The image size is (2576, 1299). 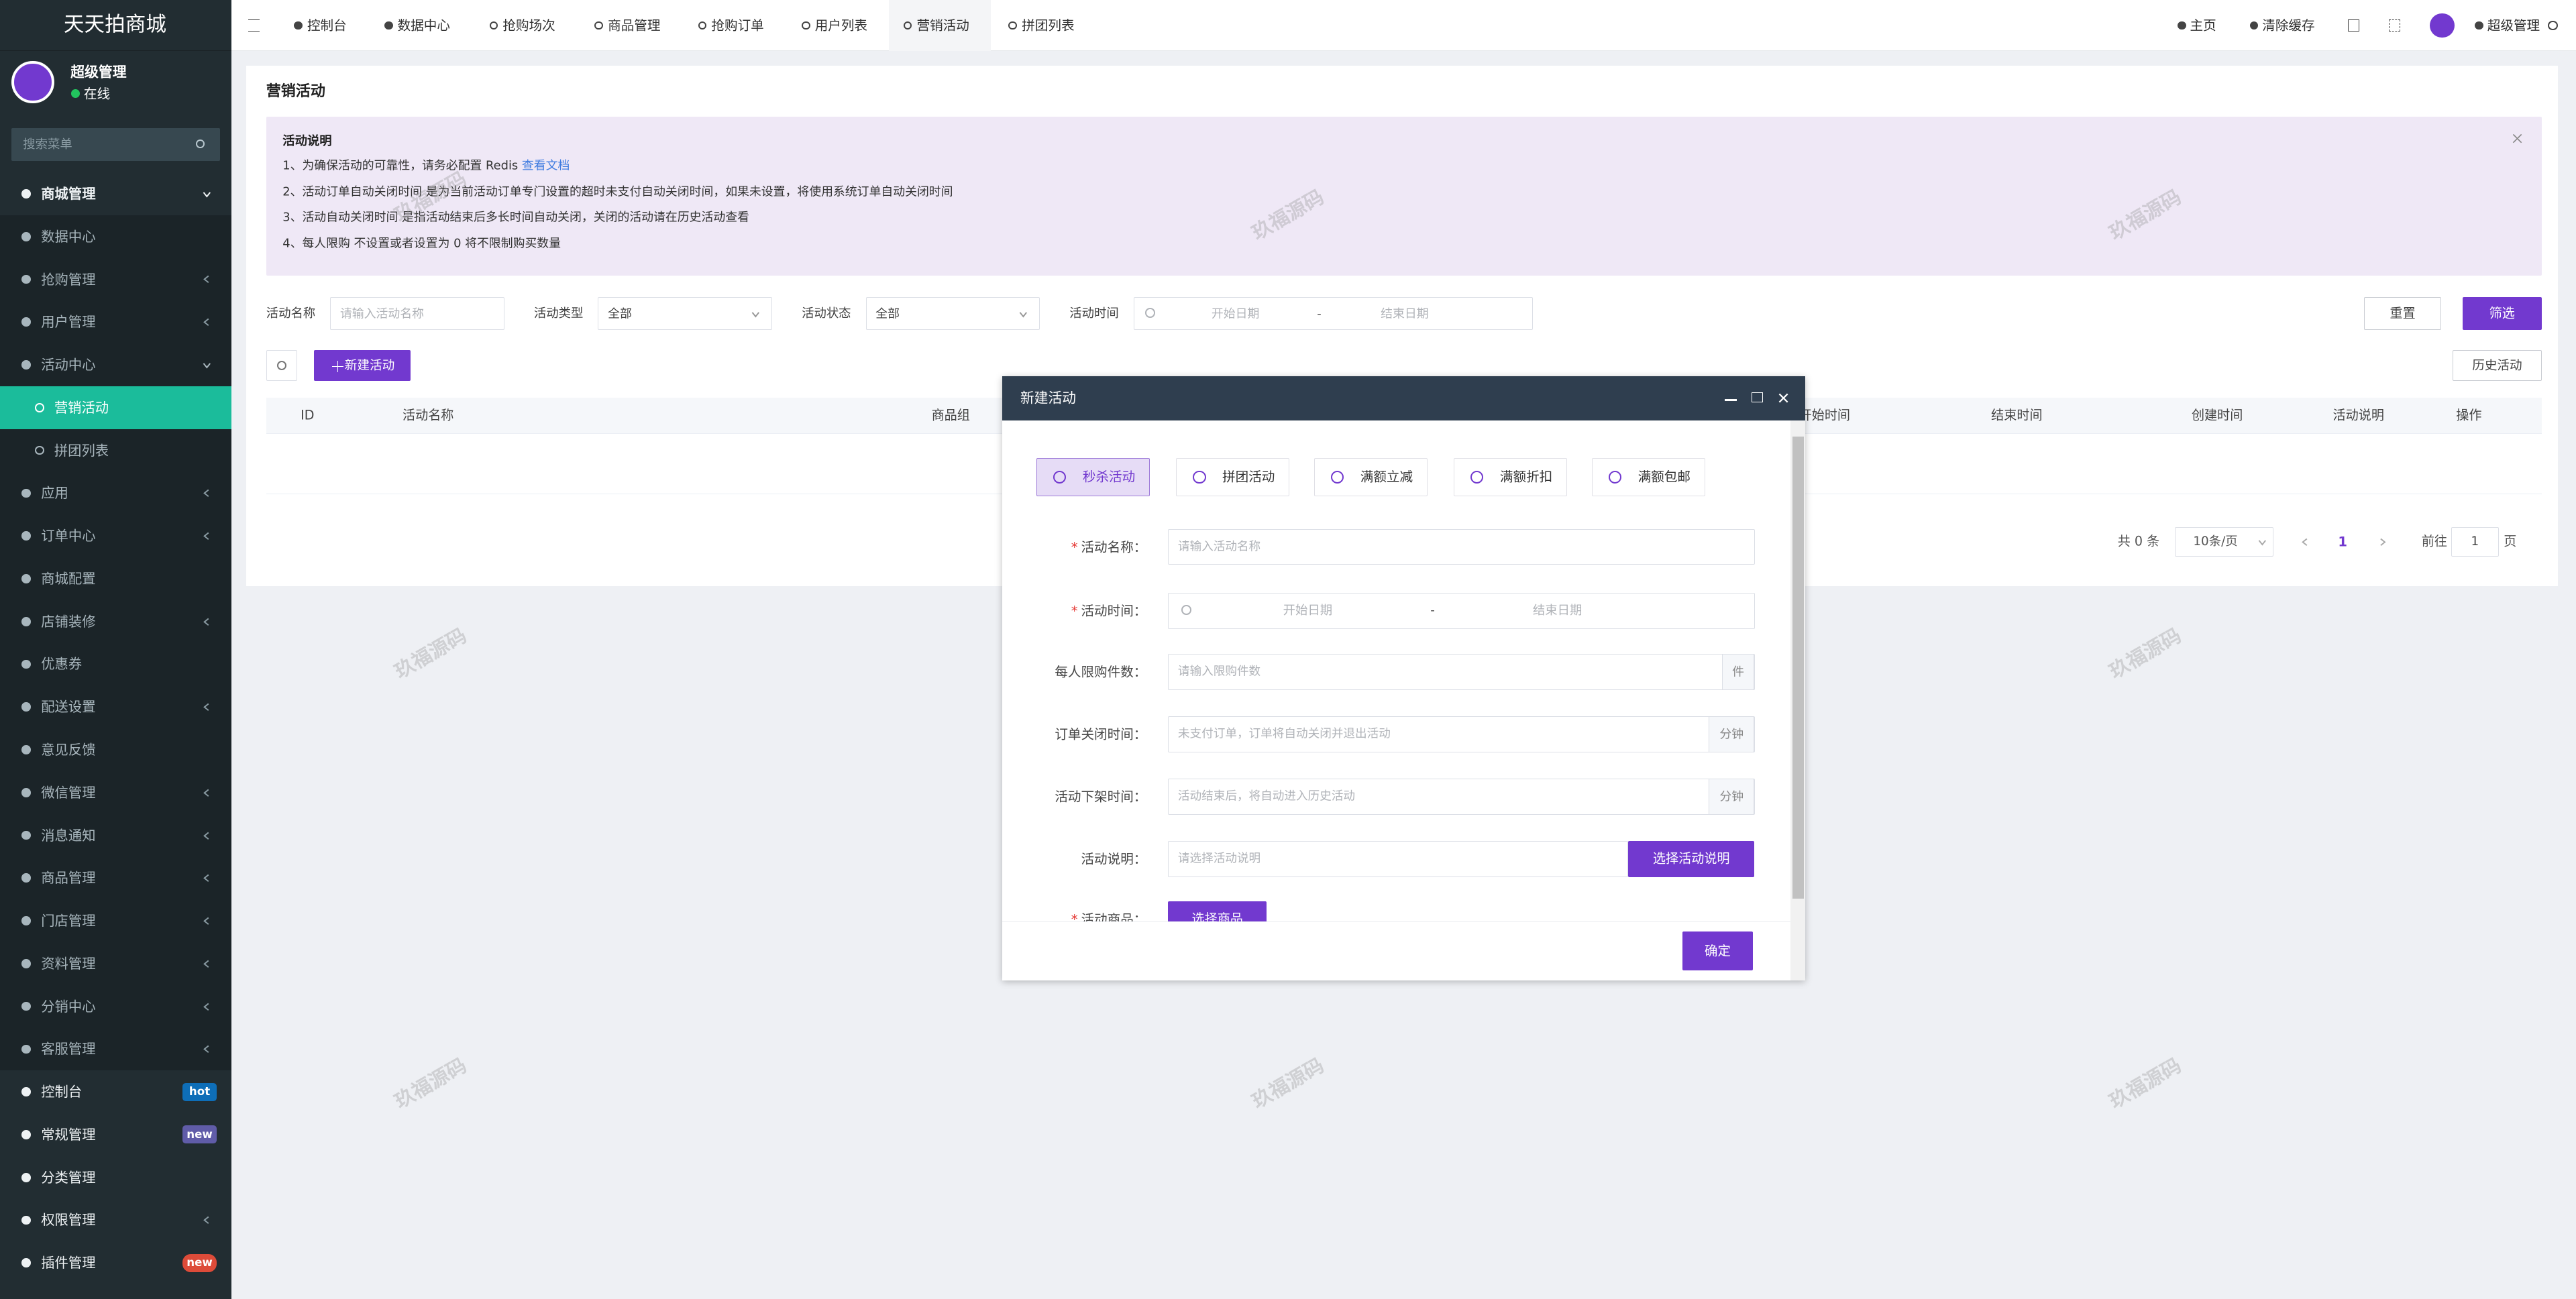 I want to click on field-label: 活动名称：, so click(x=1114, y=547).